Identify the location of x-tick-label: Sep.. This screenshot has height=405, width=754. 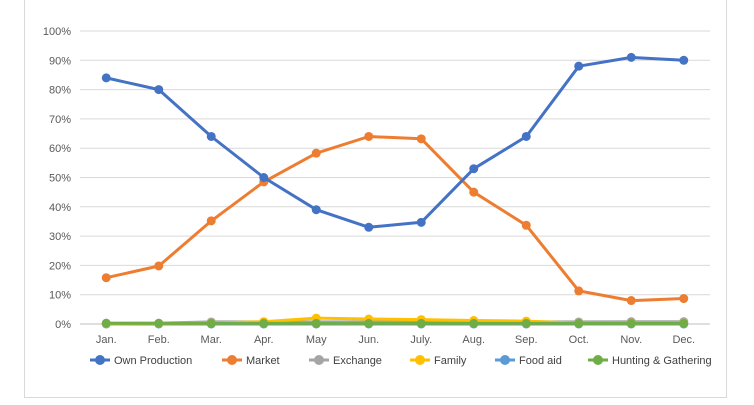
(526, 340).